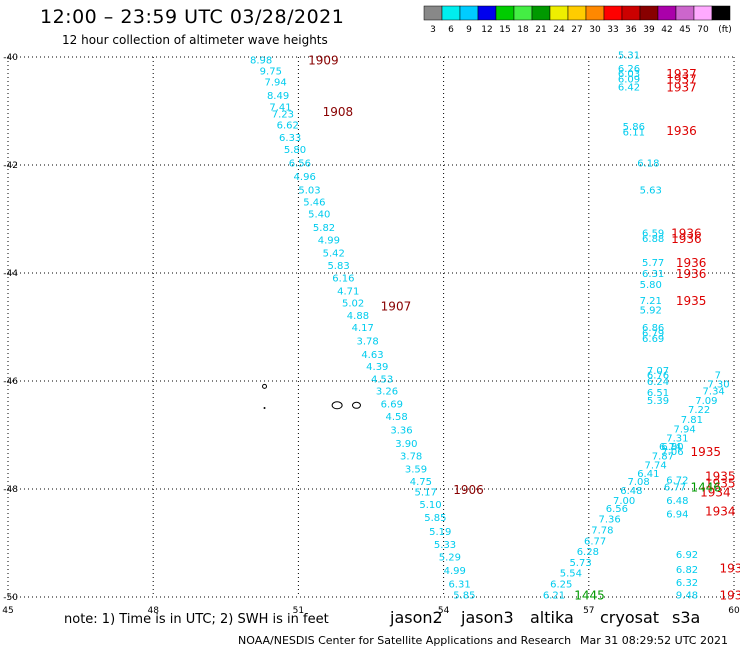 This screenshot has width=740, height=650. I want to click on swh-value-label: 6.32, so click(687, 583).